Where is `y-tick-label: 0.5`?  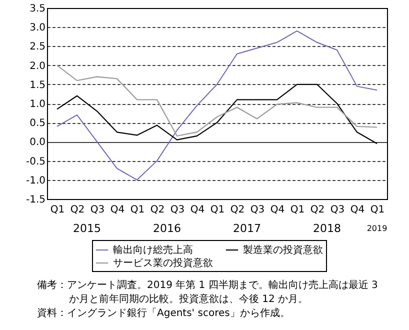 y-tick-label: 0.5 is located at coordinates (38, 124).